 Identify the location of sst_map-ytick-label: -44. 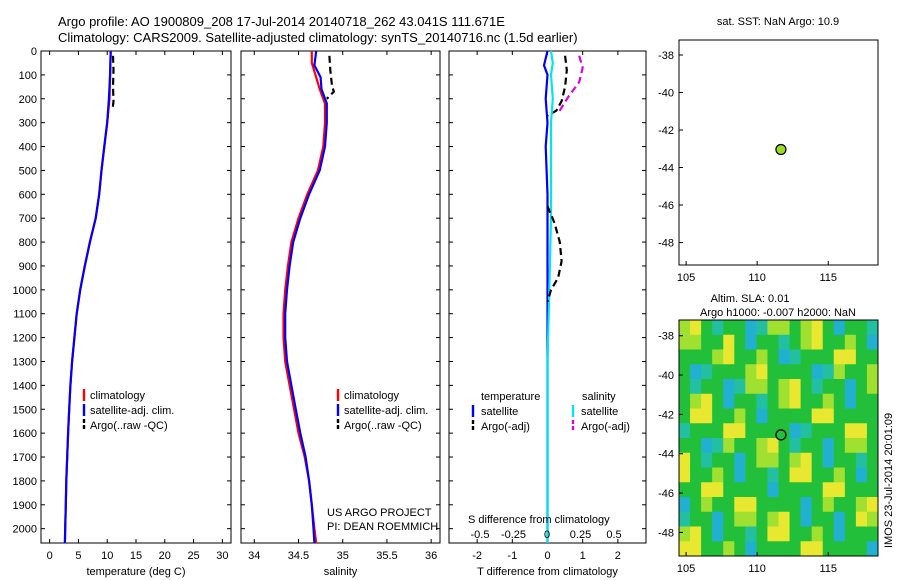
(666, 169).